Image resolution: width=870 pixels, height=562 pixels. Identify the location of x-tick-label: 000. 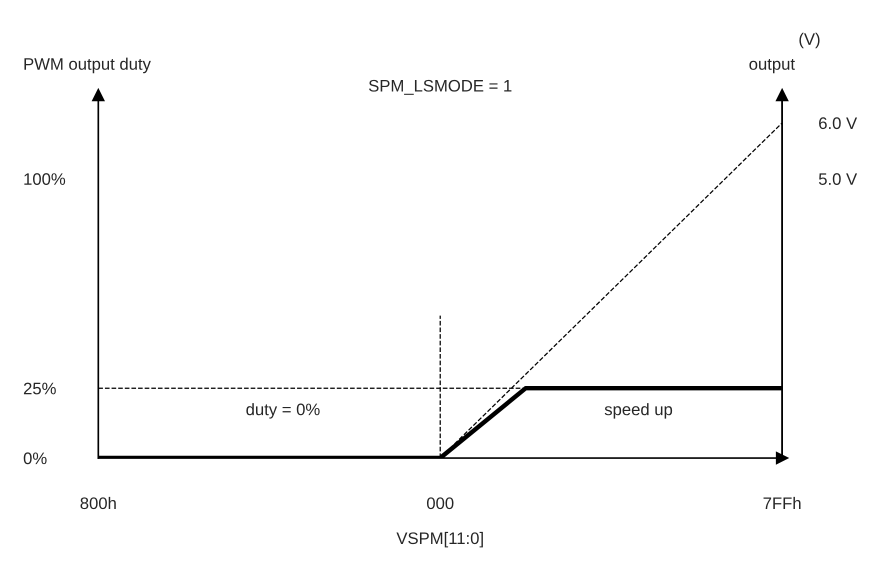
(440, 503).